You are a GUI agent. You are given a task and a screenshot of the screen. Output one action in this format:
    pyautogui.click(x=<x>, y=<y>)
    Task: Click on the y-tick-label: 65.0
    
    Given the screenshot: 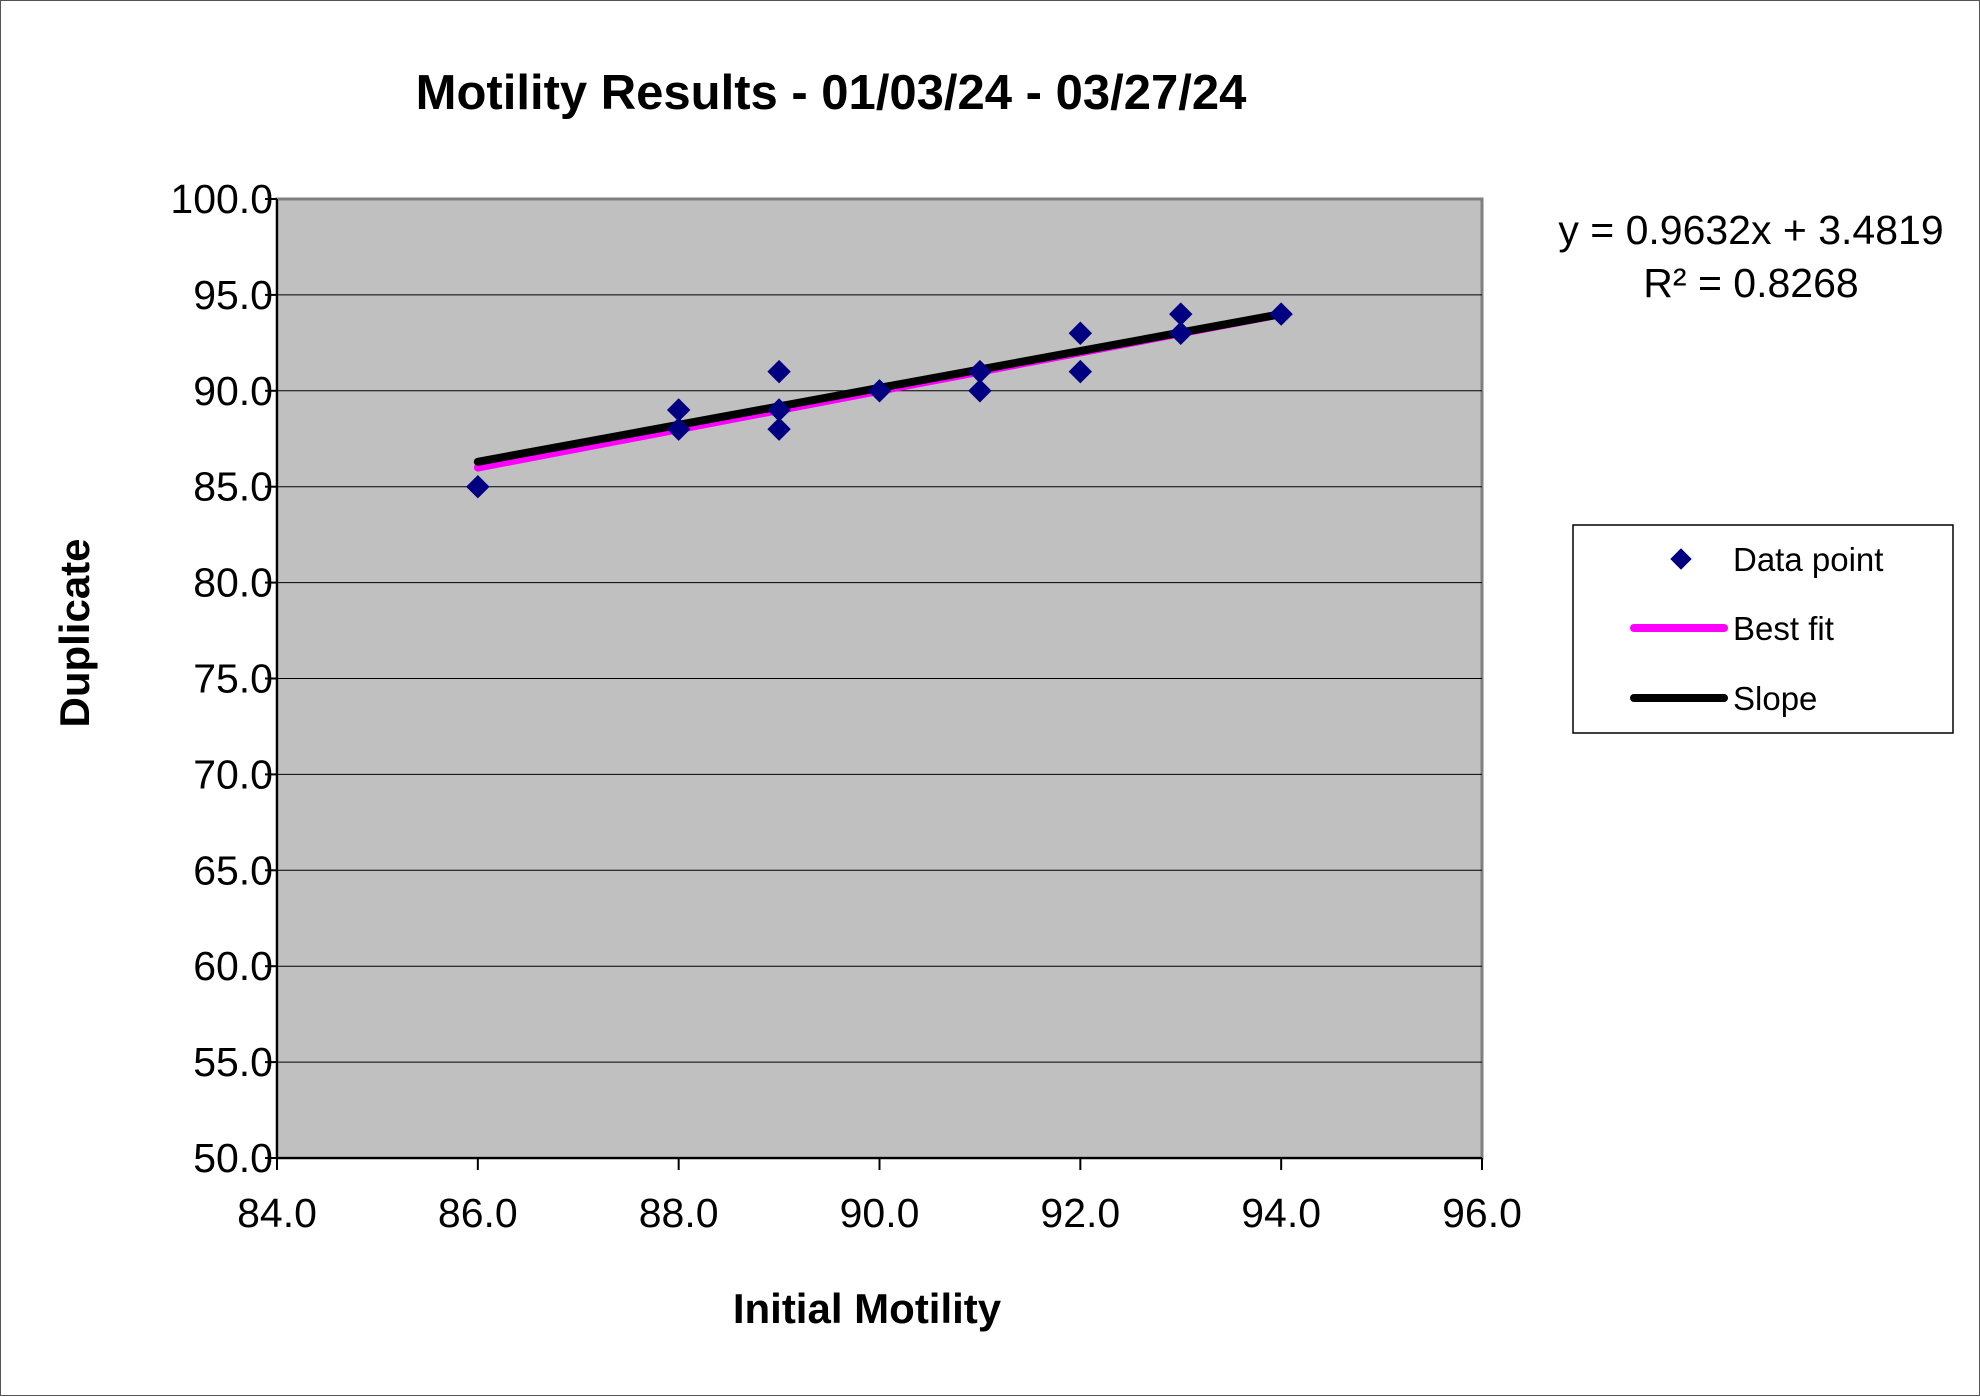 What is the action you would take?
    pyautogui.click(x=233, y=870)
    